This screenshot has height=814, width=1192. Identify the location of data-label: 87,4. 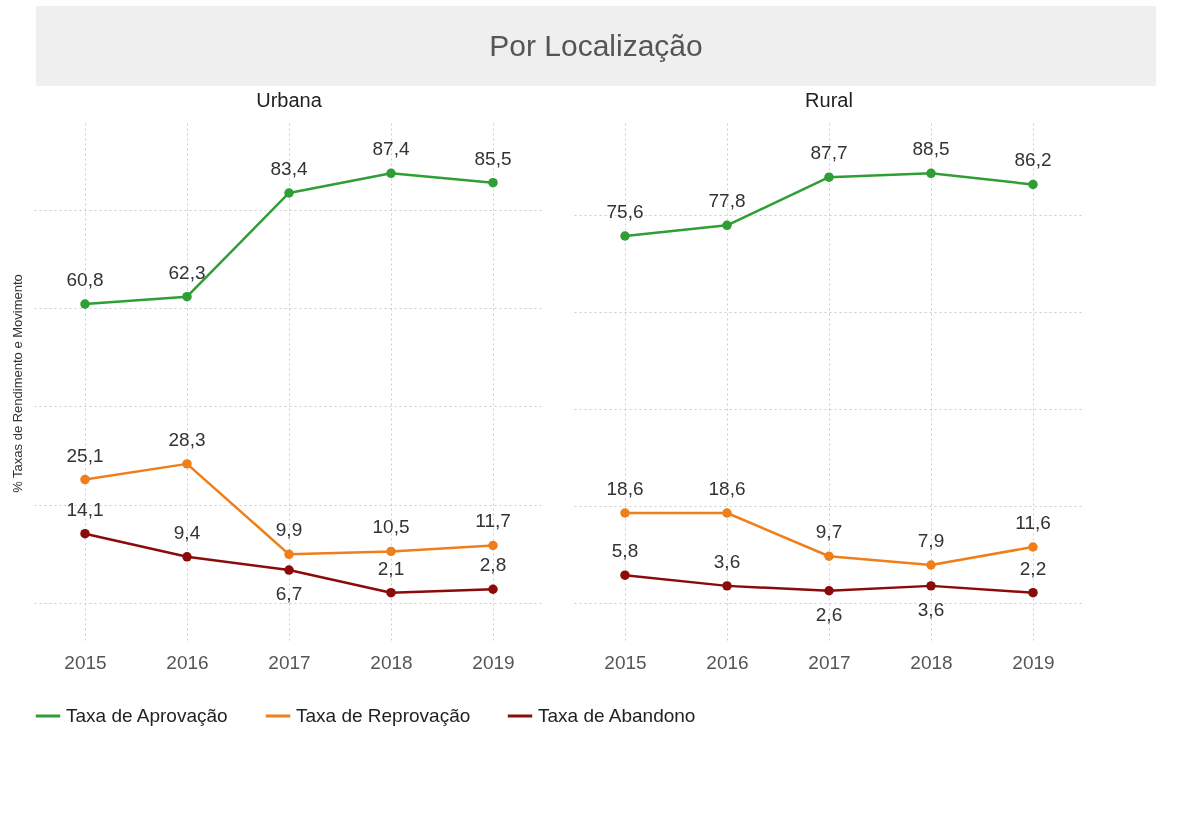
(391, 149).